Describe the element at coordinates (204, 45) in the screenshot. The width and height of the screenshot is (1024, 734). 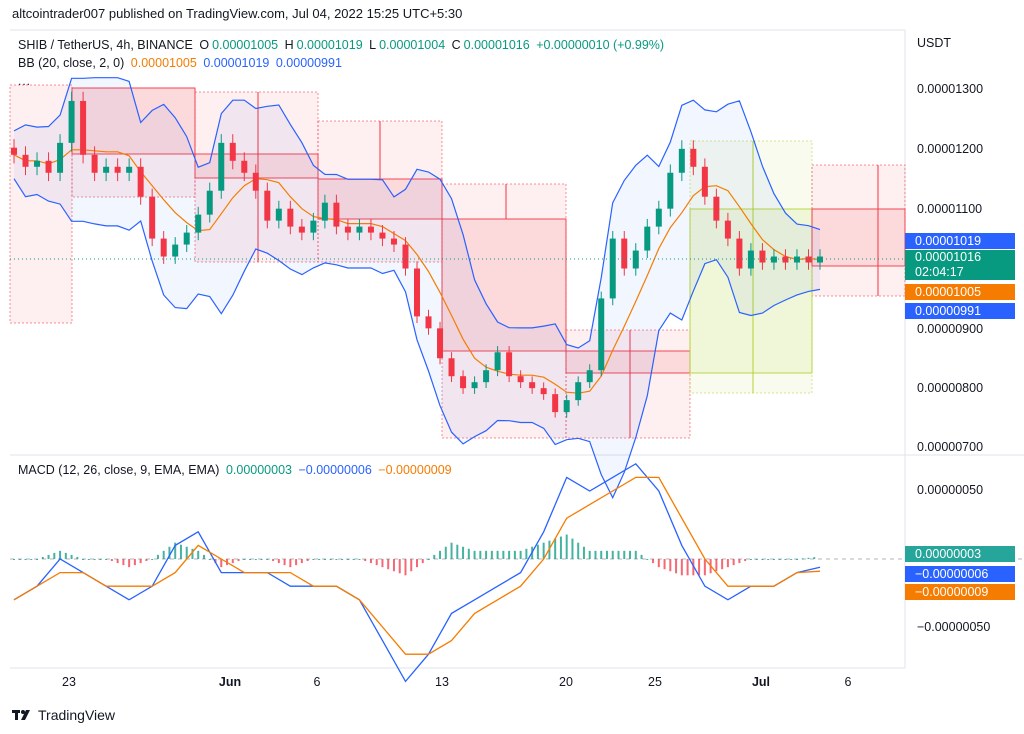
I see `open-label: O` at that location.